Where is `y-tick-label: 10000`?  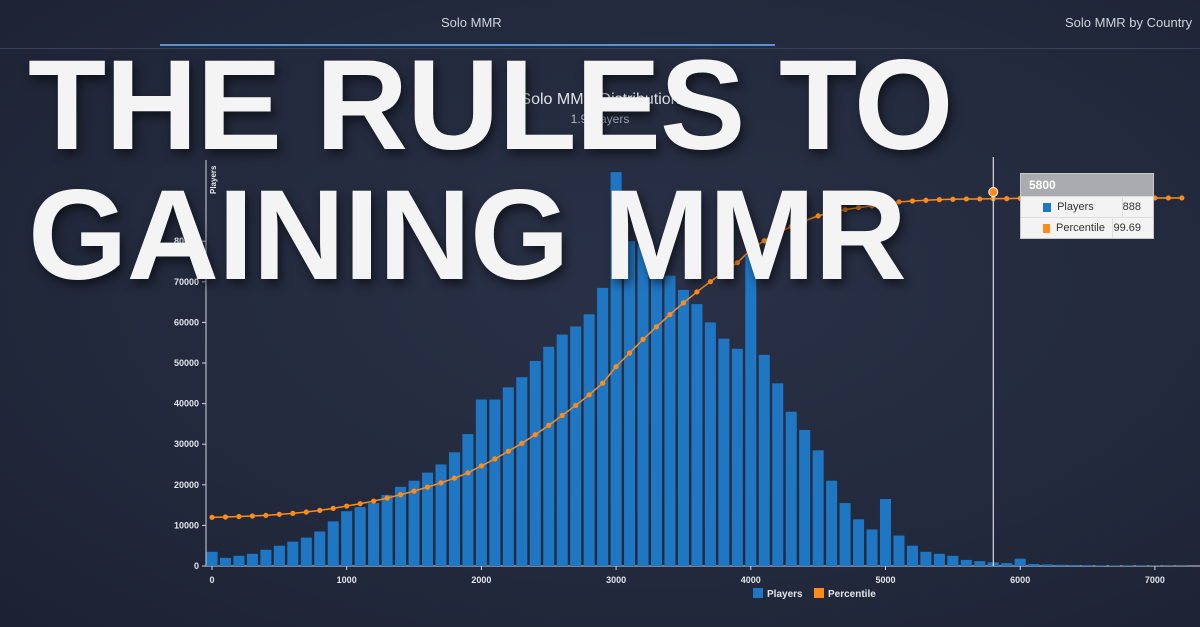
y-tick-label: 10000 is located at coordinates (186, 525).